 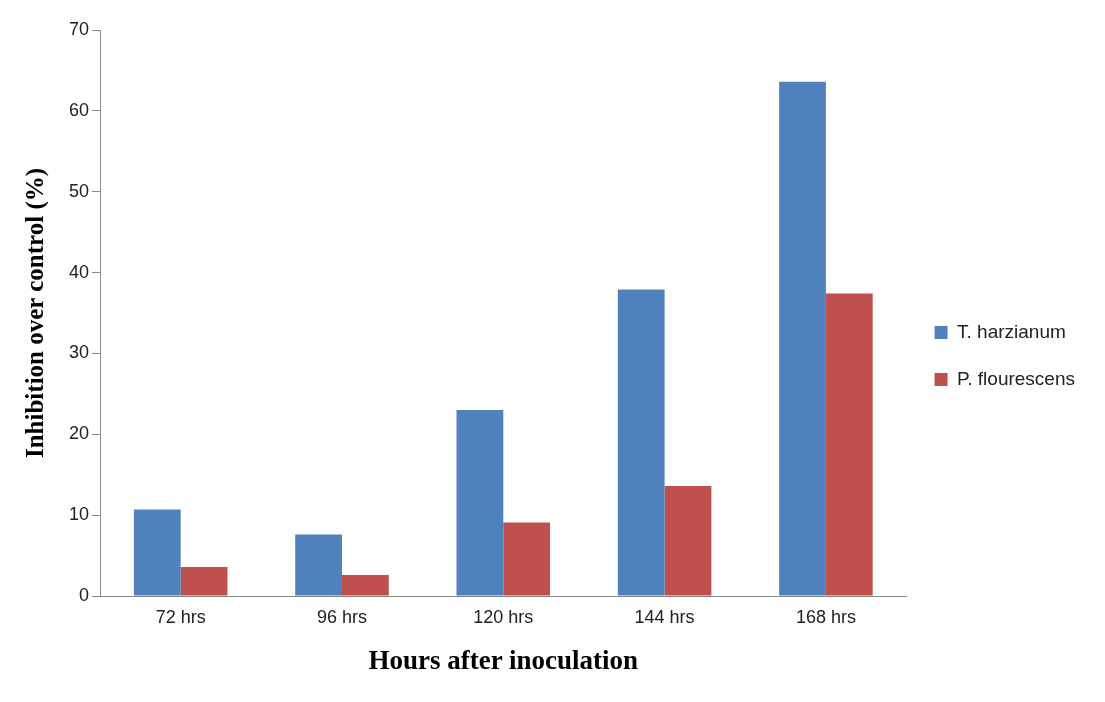 What do you see at coordinates (84, 594) in the screenshot?
I see `y-tick-label: 0` at bounding box center [84, 594].